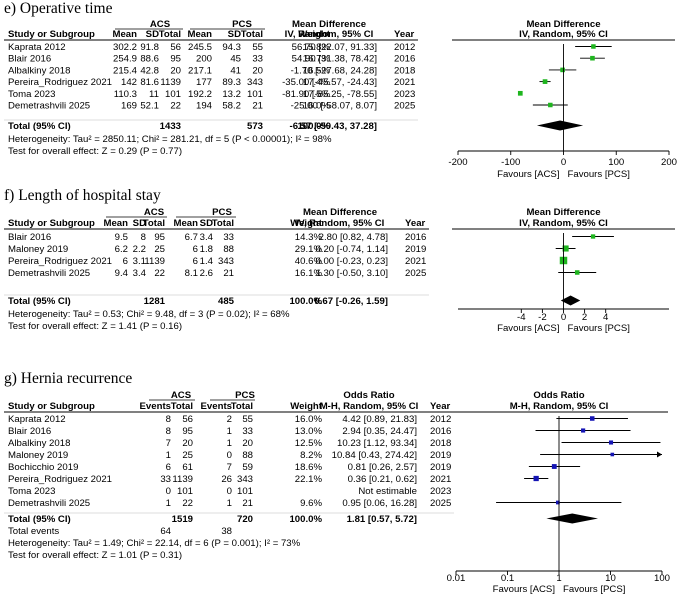 This screenshot has width=685, height=595. I want to click on group2-col-header: Total, so click(223, 223).